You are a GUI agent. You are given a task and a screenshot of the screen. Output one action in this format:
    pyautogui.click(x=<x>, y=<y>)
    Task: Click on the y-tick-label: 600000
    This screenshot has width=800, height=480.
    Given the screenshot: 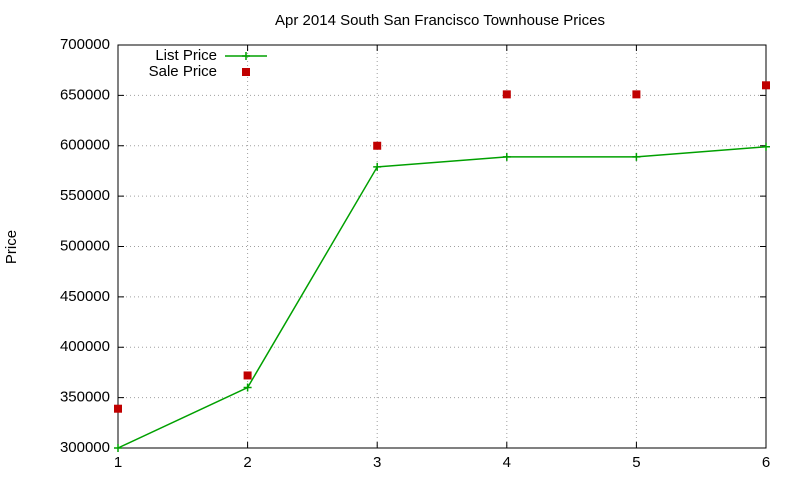 What is the action you would take?
    pyautogui.click(x=85, y=145)
    